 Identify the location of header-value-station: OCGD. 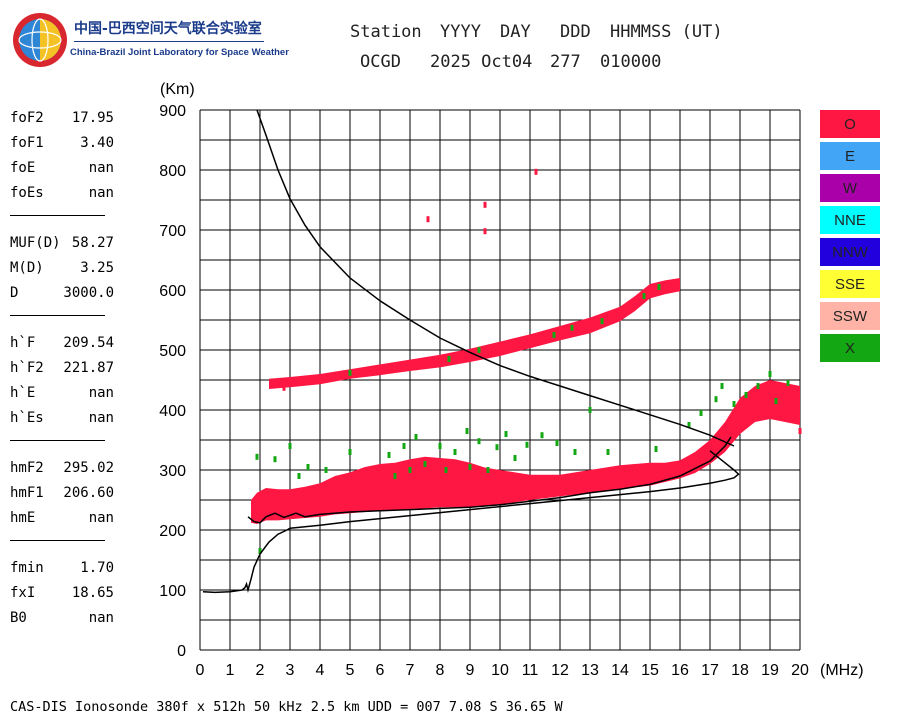
(380, 62).